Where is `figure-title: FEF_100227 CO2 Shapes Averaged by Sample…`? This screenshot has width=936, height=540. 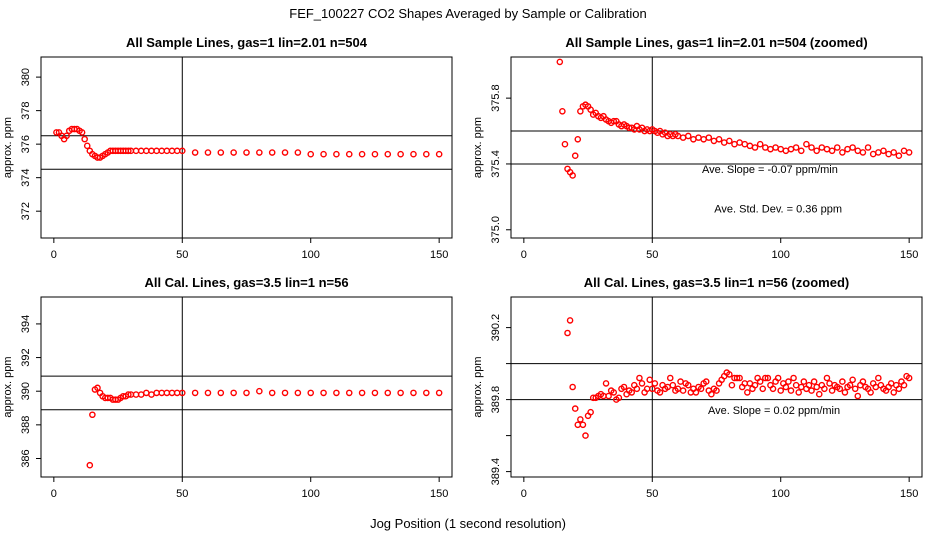 figure-title: FEF_100227 CO2 Shapes Averaged by Sample… is located at coordinates (468, 13).